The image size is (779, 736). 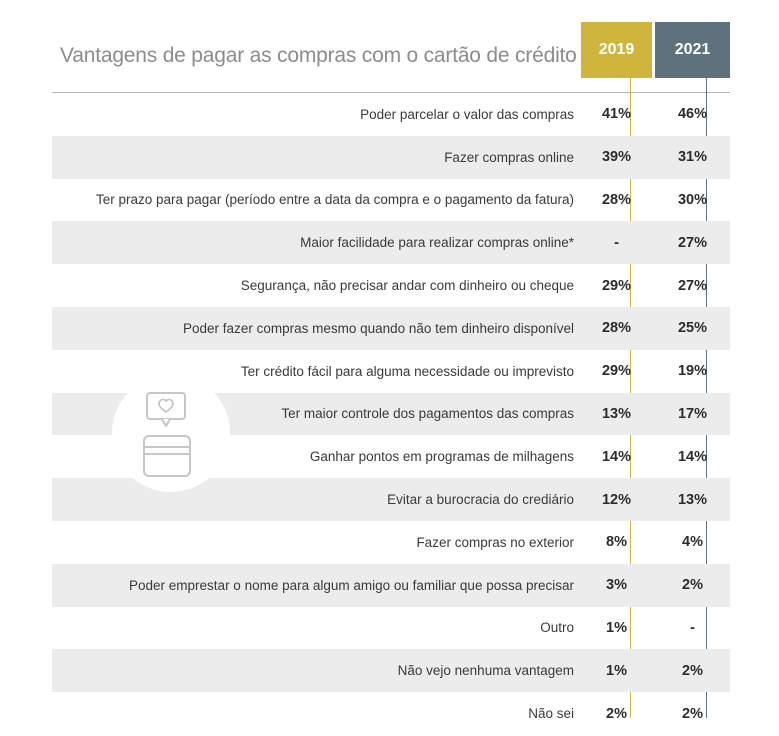 What do you see at coordinates (480, 500) in the screenshot?
I see `row-label: Evitar a burocracia do crediário` at bounding box center [480, 500].